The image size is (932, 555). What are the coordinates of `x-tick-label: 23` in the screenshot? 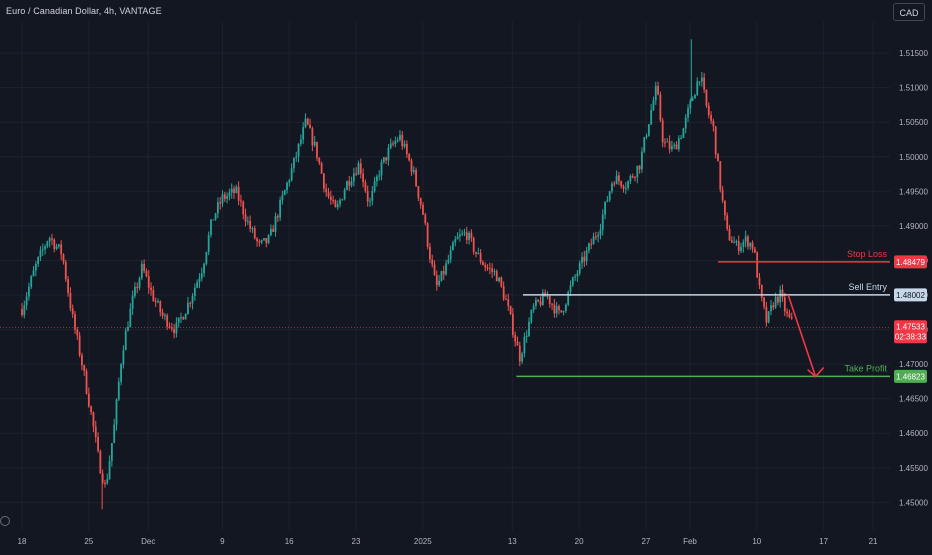 It's located at (356, 541).